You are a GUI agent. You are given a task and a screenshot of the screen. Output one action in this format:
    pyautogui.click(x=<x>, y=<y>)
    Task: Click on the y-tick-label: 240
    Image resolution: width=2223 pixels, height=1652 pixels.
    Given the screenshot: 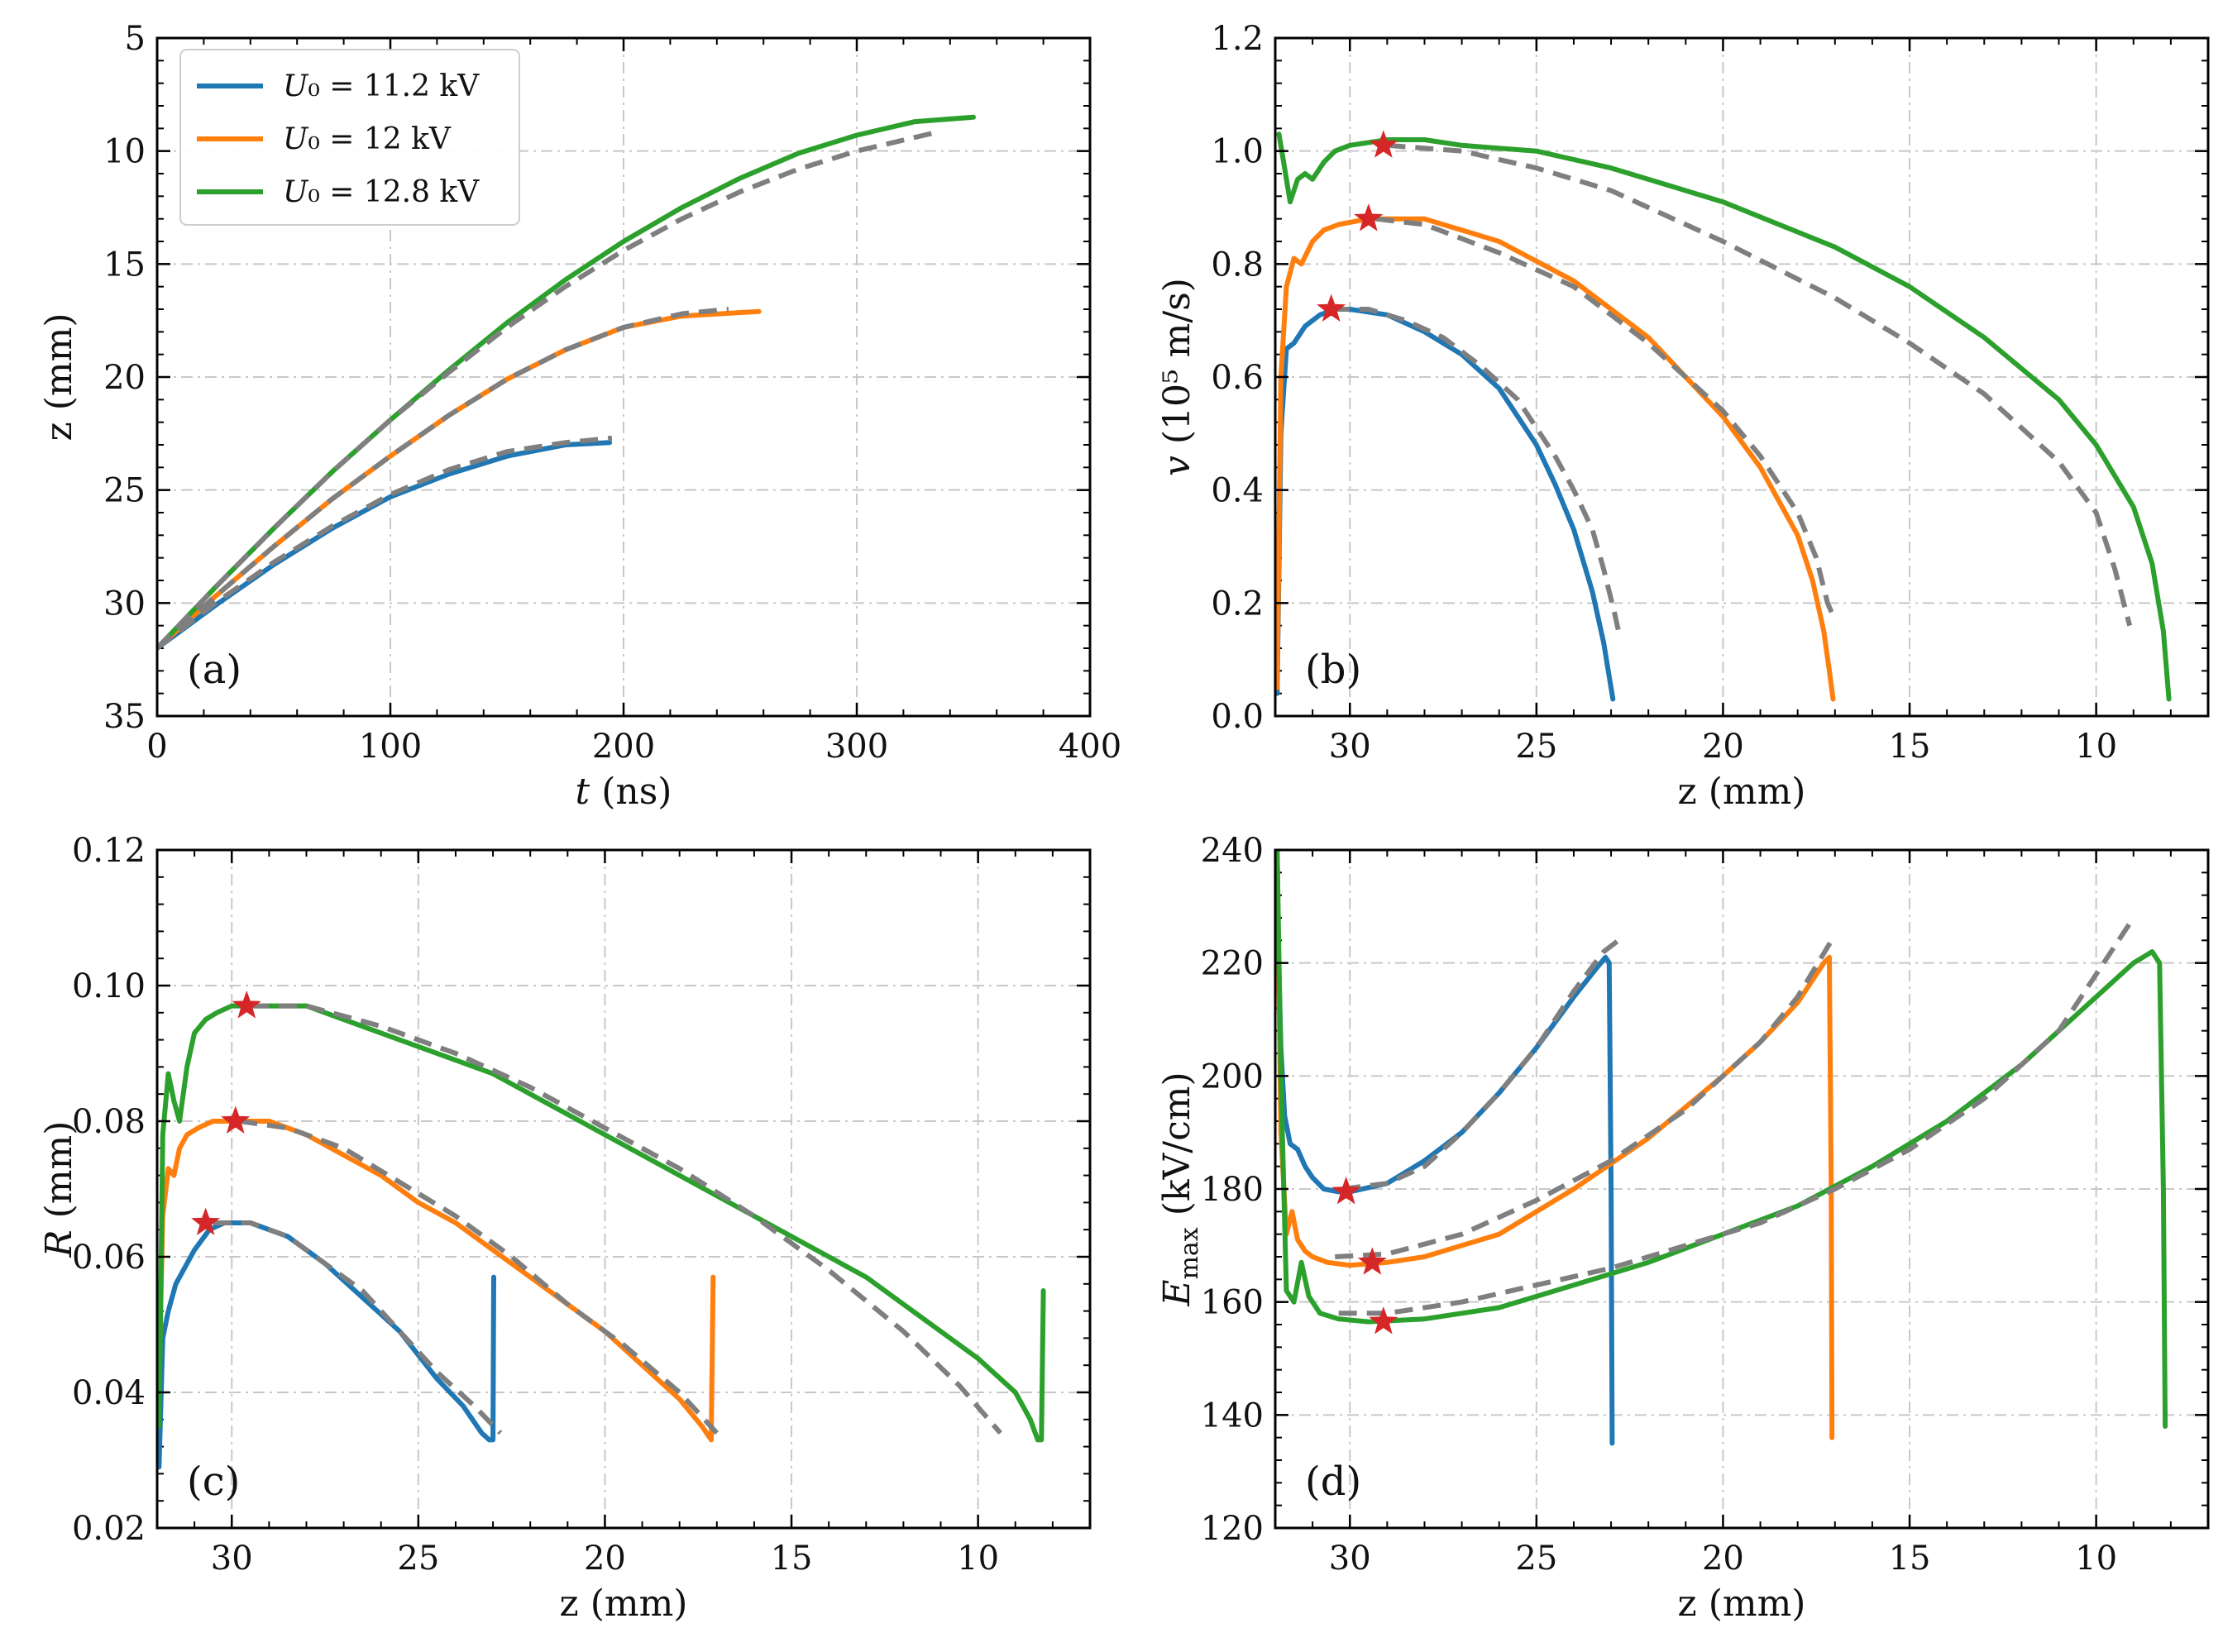 What is the action you would take?
    pyautogui.click(x=1232, y=851)
    